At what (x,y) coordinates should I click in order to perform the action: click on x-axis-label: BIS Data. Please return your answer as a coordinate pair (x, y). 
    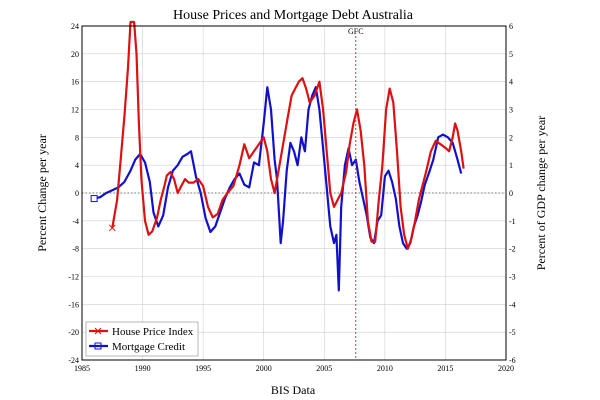
    Looking at the image, I should click on (293, 390).